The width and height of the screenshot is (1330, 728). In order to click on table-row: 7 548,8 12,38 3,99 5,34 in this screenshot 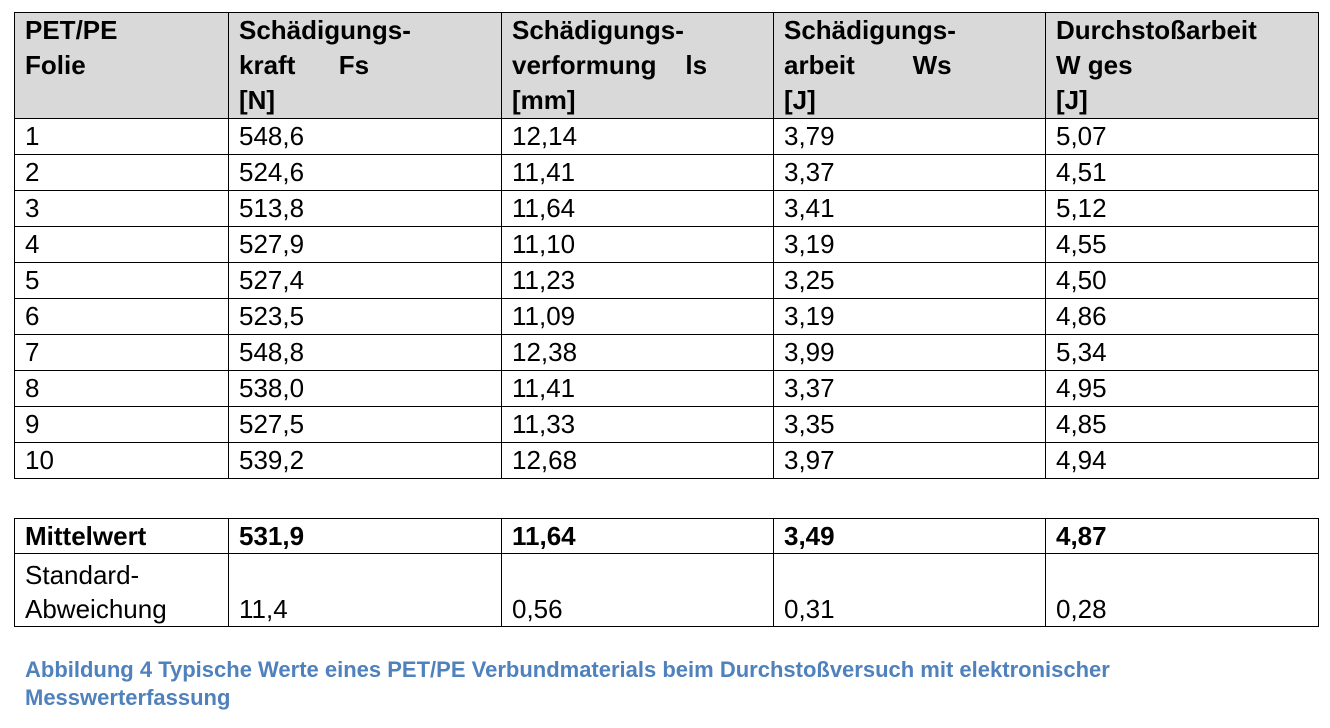, I will do `click(666, 352)`.